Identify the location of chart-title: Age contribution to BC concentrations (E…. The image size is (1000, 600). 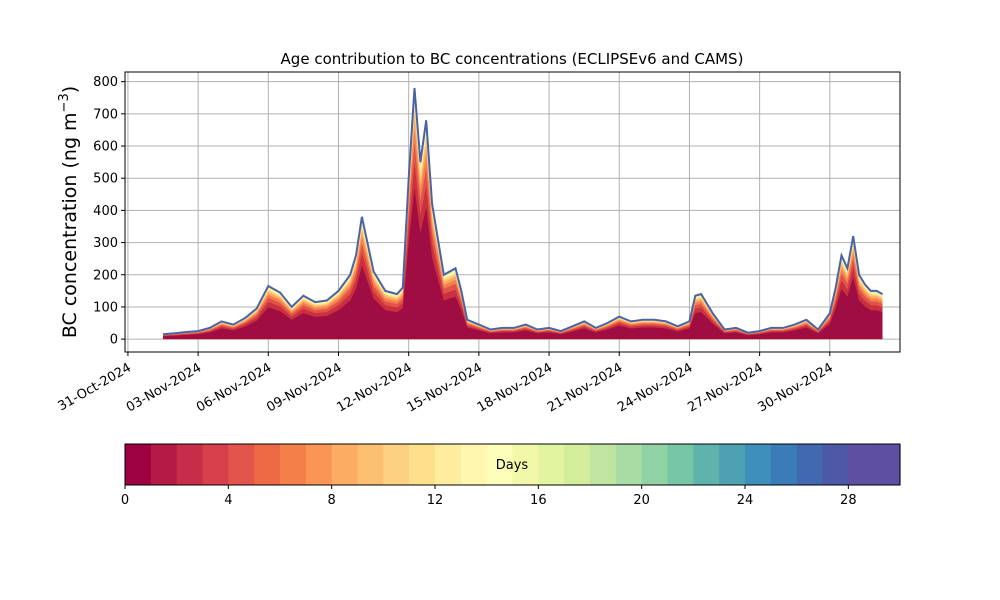
(512, 59).